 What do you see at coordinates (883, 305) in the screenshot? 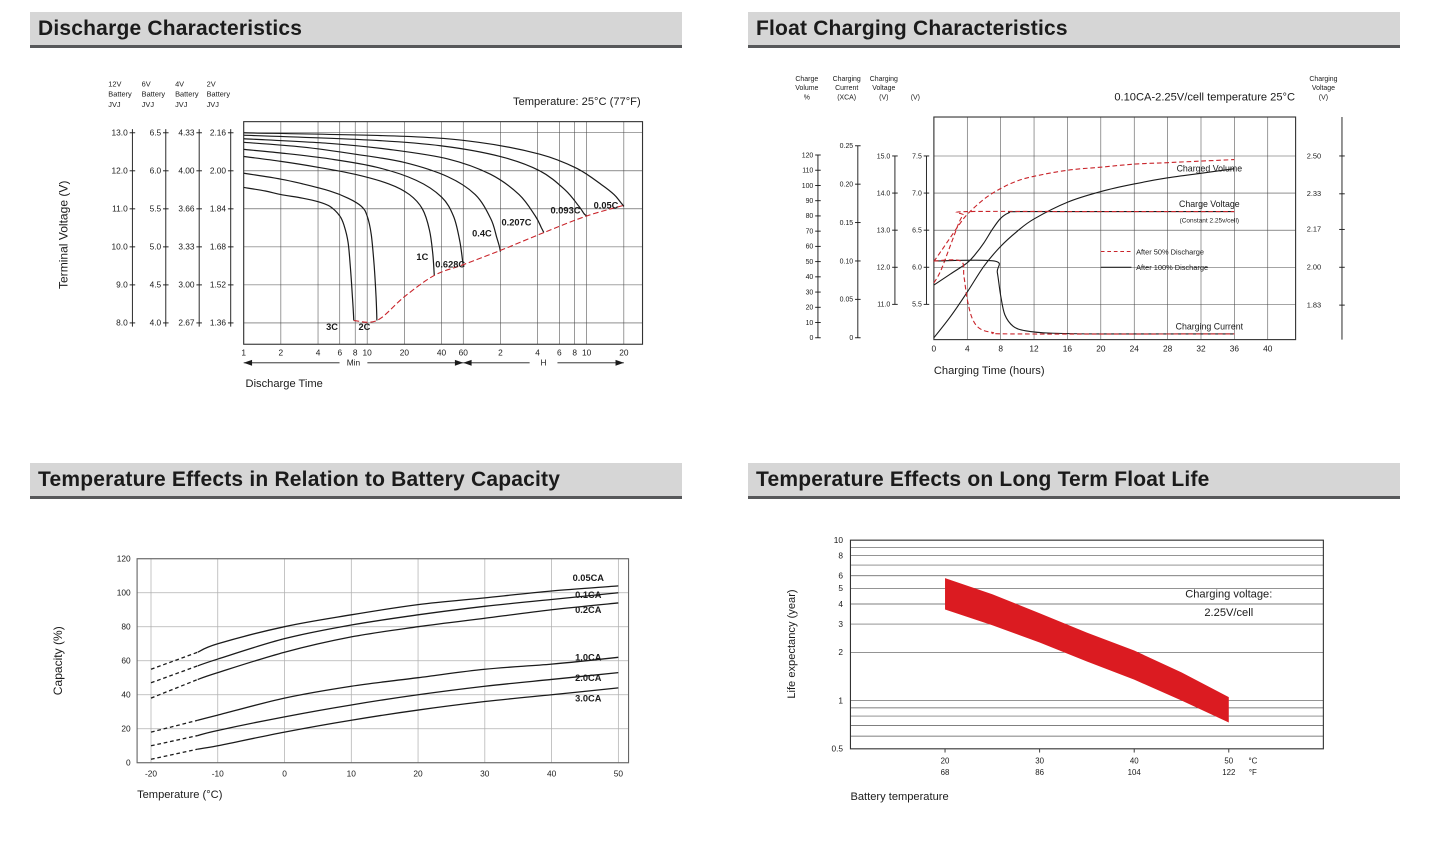
I see `svg-text: 11.0` at bounding box center [883, 305].